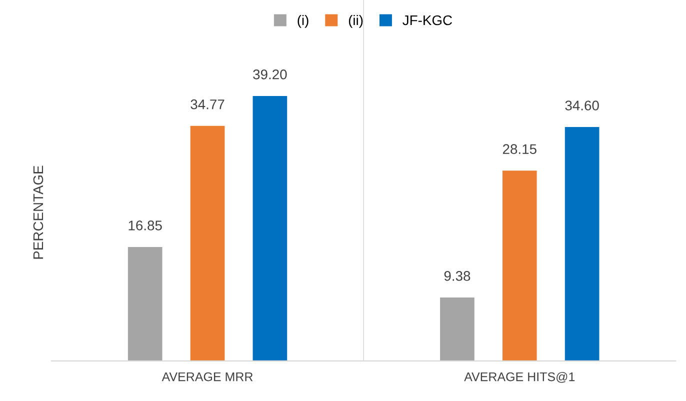 The height and width of the screenshot is (401, 686). What do you see at coordinates (457, 276) in the screenshot?
I see `data-label: 9.38` at bounding box center [457, 276].